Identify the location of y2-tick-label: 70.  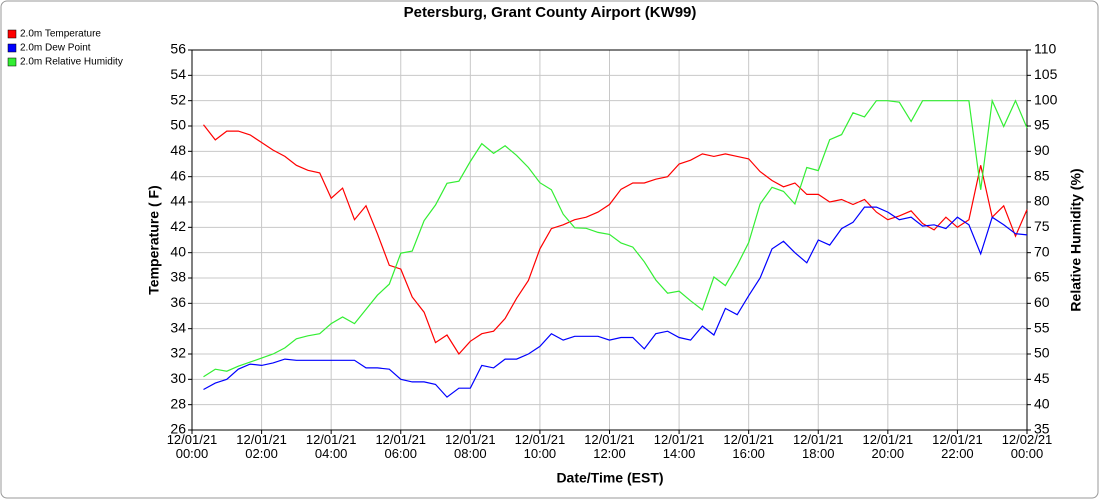
(1042, 251).